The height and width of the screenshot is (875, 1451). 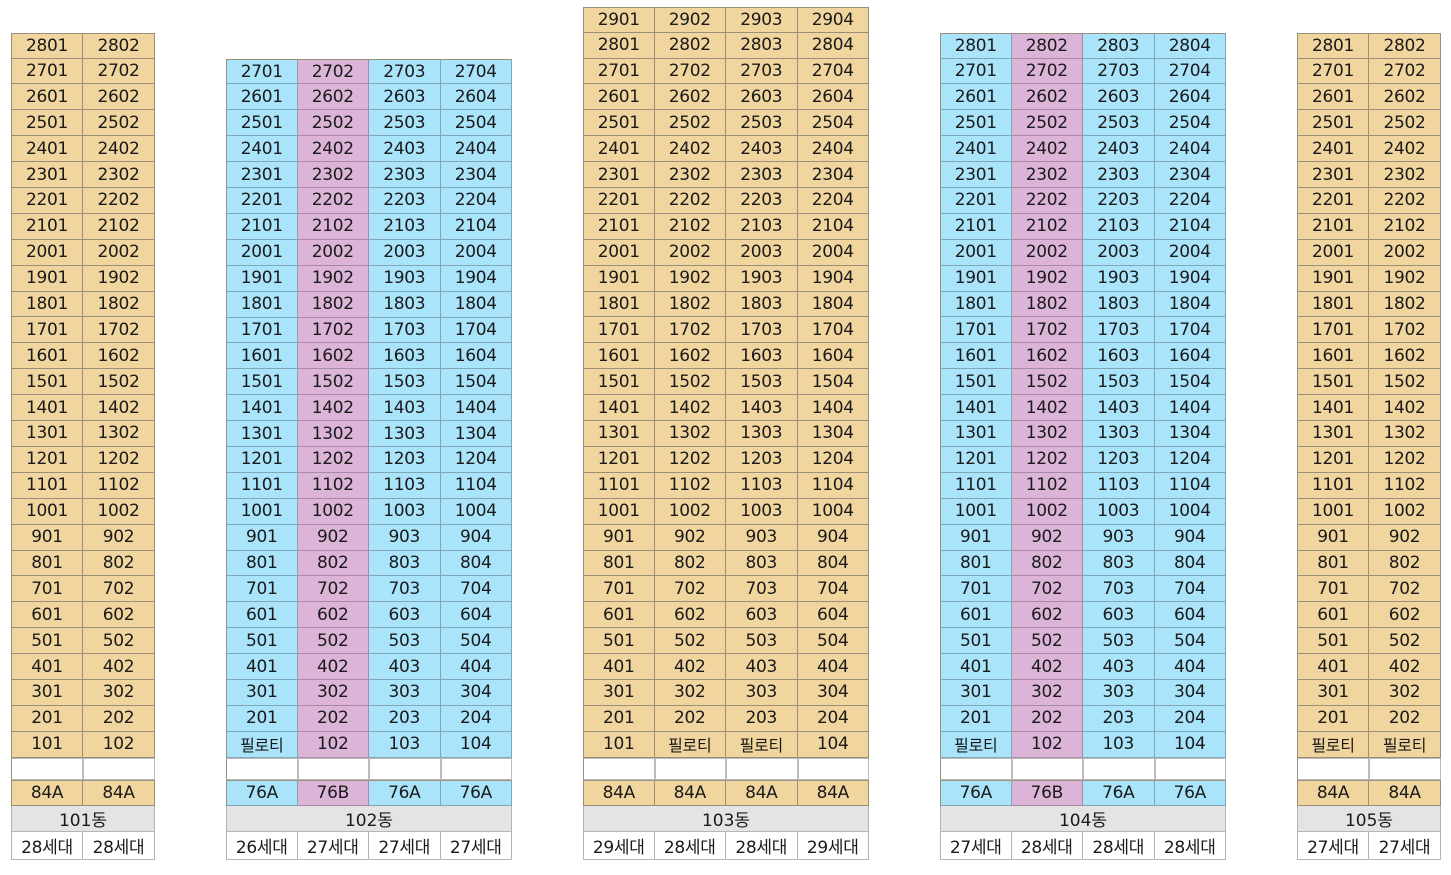 What do you see at coordinates (1190, 589) in the screenshot?
I see `unit-cell: 704` at bounding box center [1190, 589].